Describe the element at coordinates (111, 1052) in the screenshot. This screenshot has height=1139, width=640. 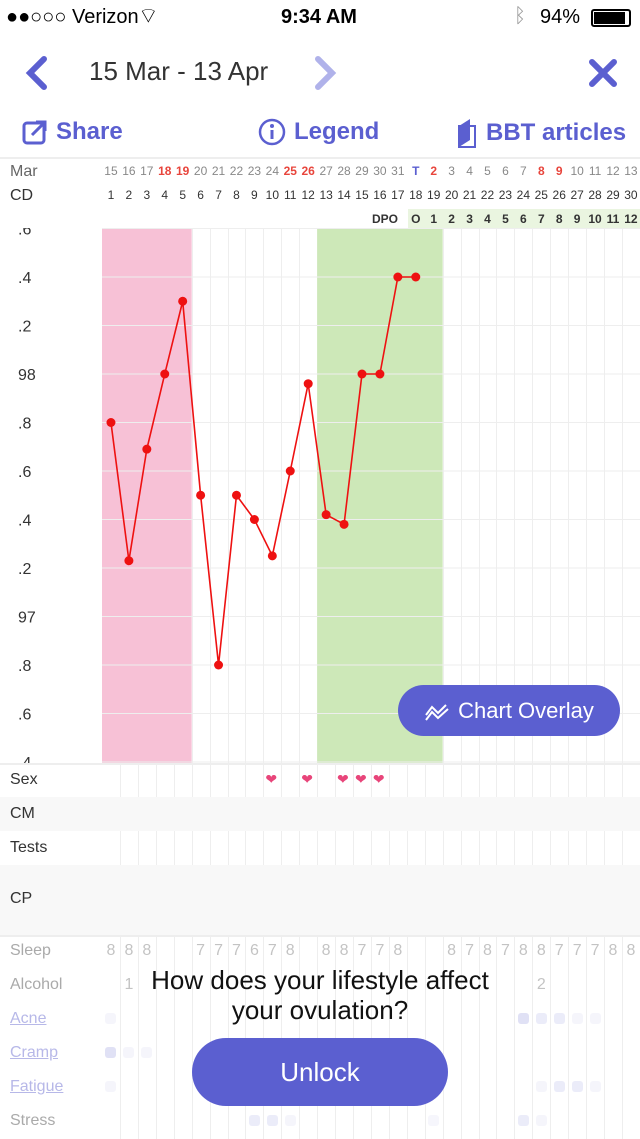
I see `cramp-marker` at that location.